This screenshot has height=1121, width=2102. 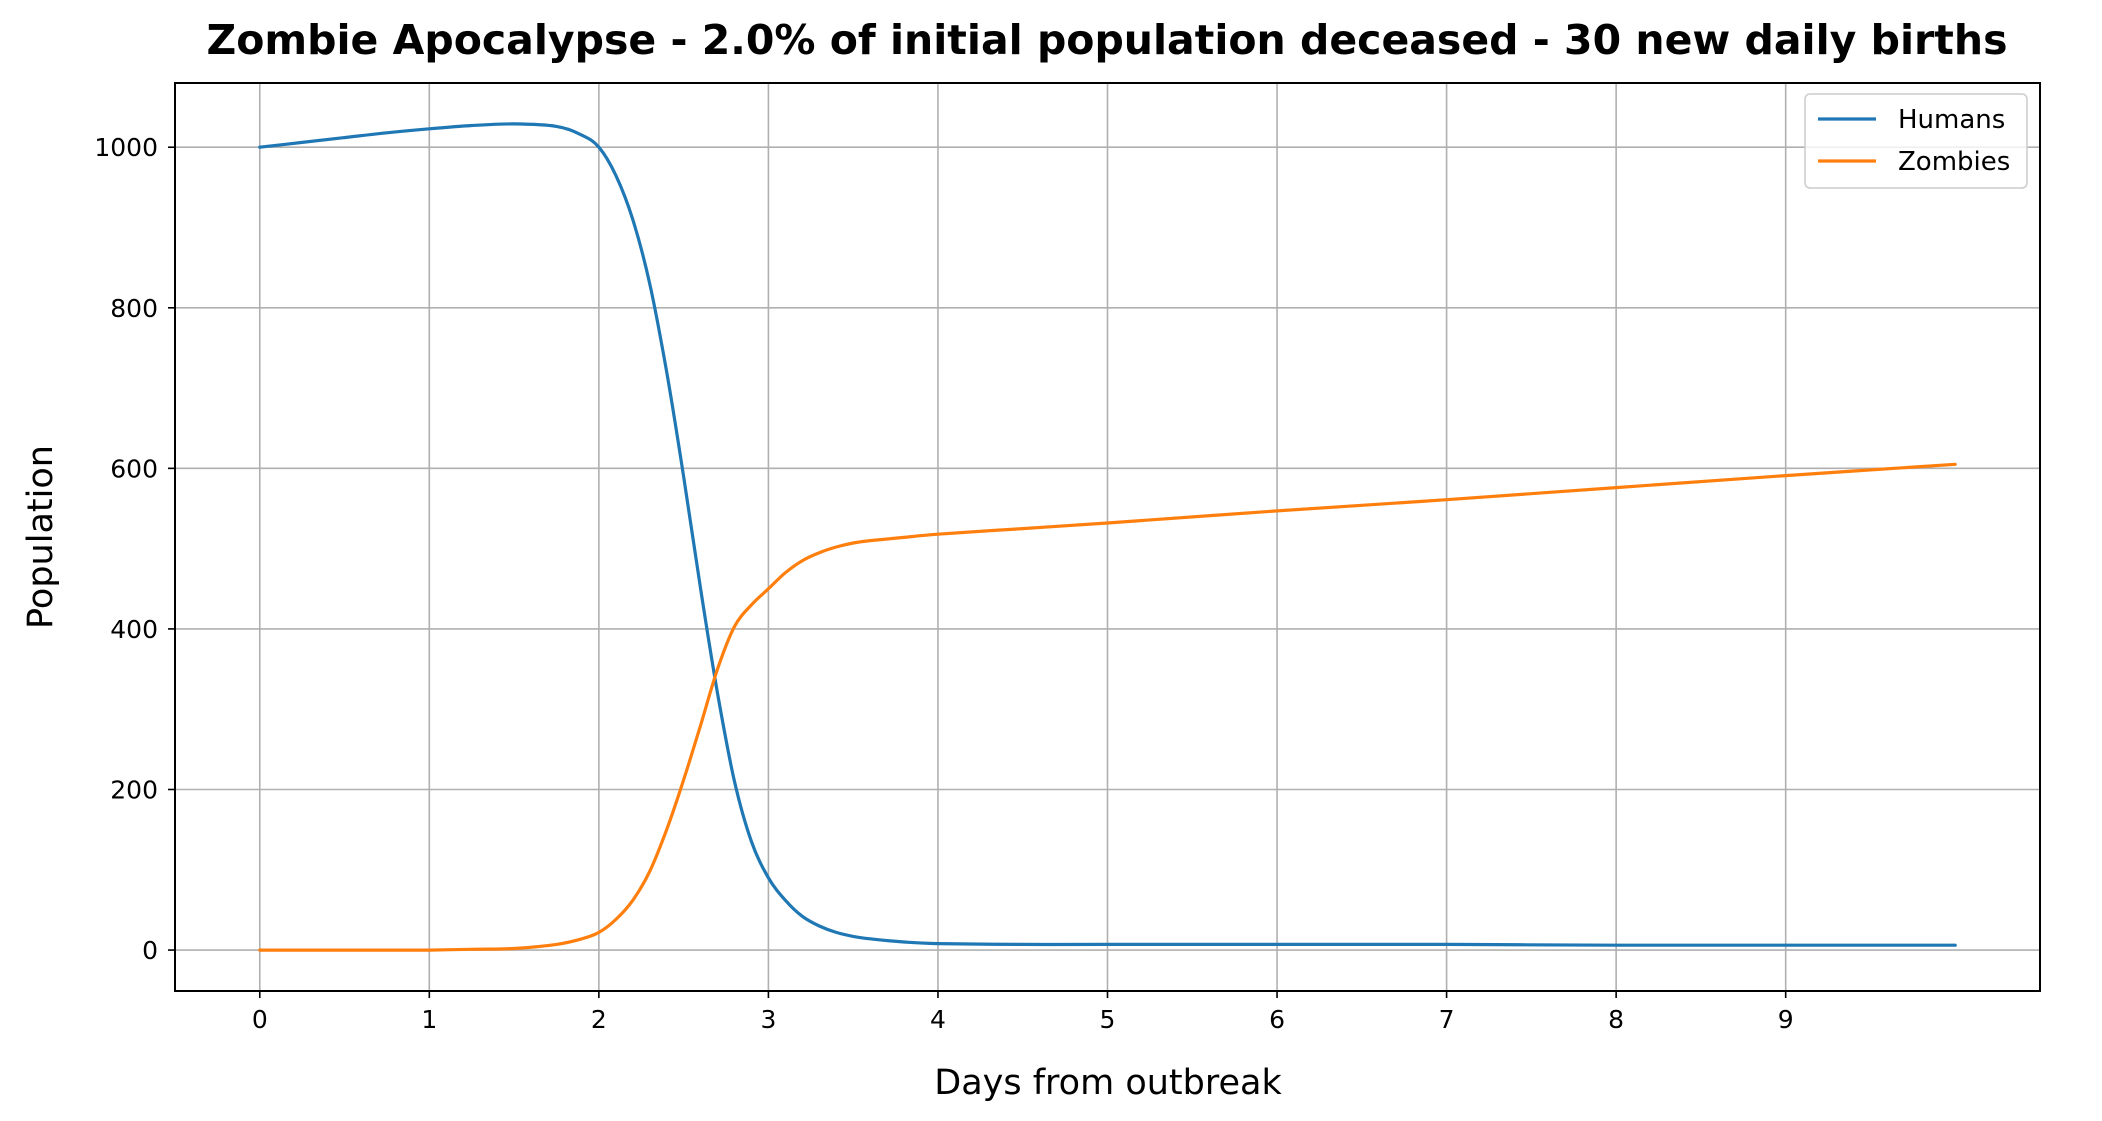 I want to click on x-tick-label: 3, so click(x=768, y=1019).